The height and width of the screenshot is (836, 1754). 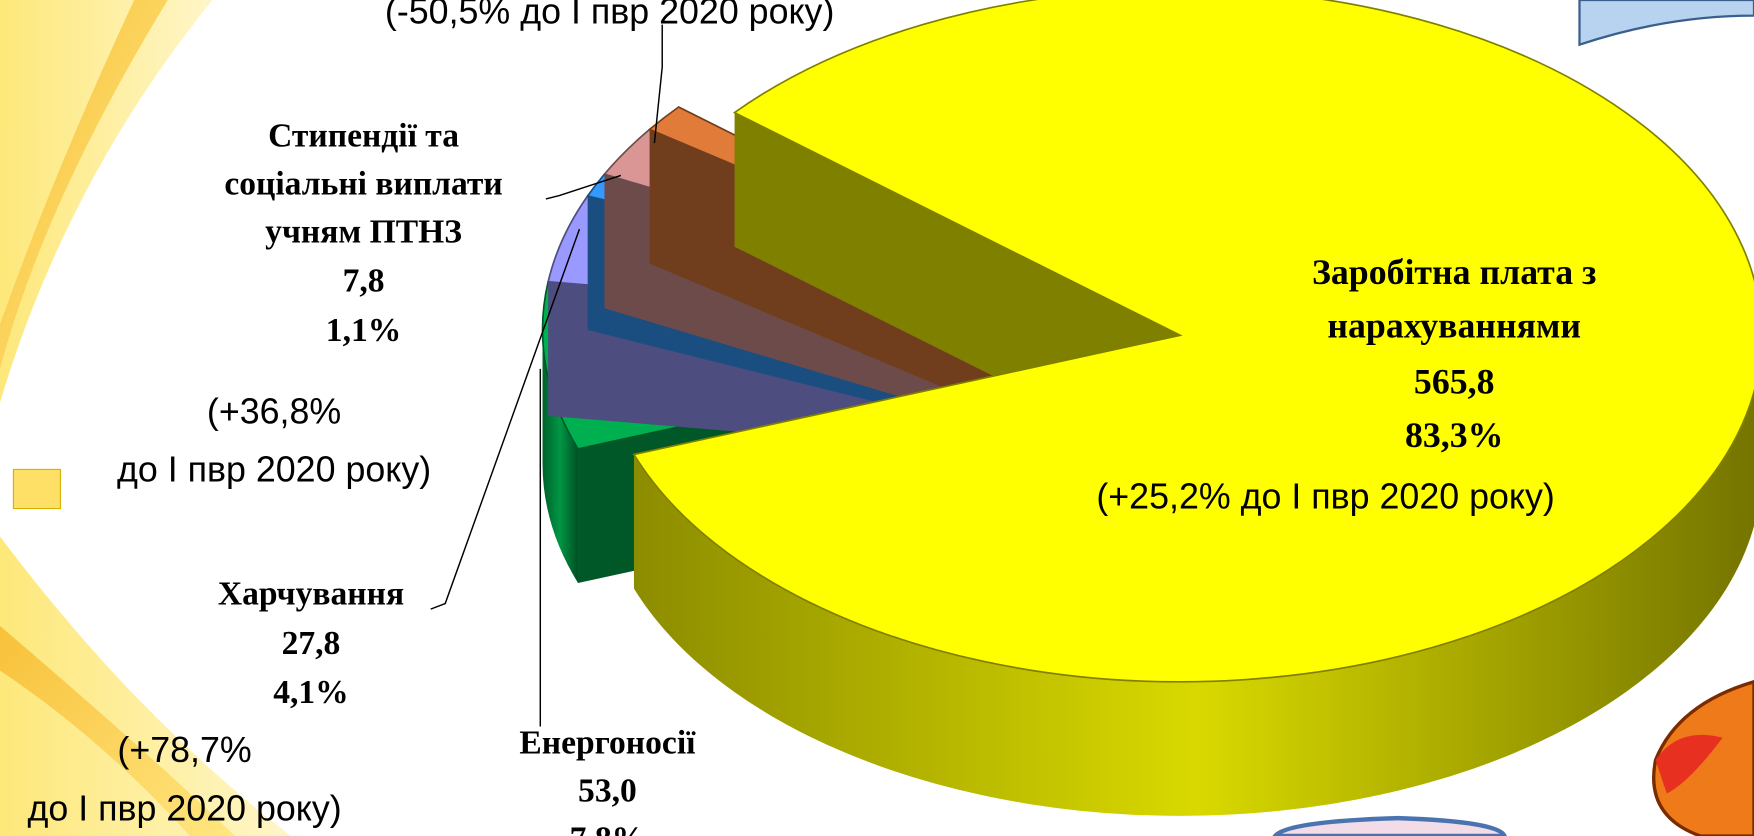 What do you see at coordinates (1689, 764) in the screenshot?
I see `cartoon-detail` at bounding box center [1689, 764].